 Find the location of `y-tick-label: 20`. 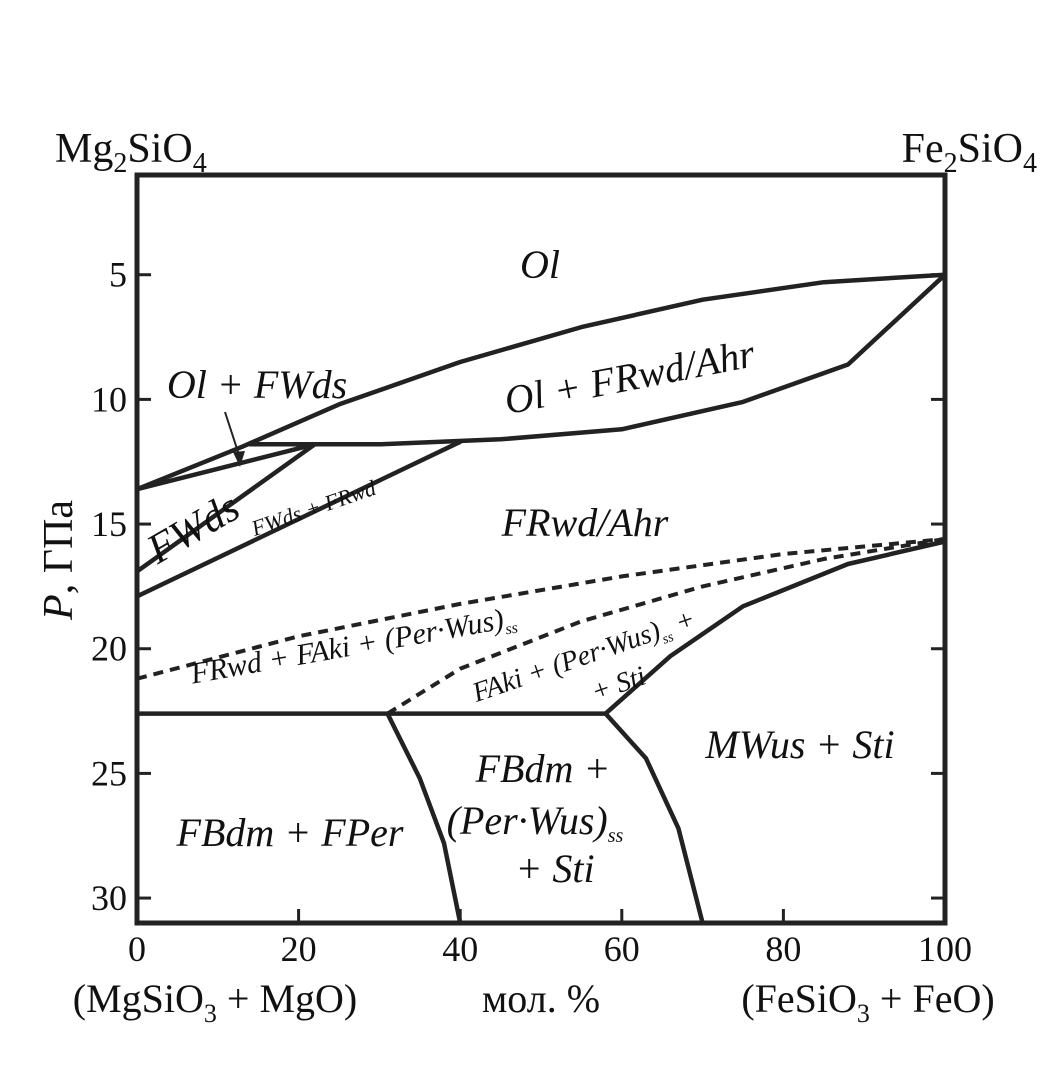

y-tick-label: 20 is located at coordinates (109, 649).